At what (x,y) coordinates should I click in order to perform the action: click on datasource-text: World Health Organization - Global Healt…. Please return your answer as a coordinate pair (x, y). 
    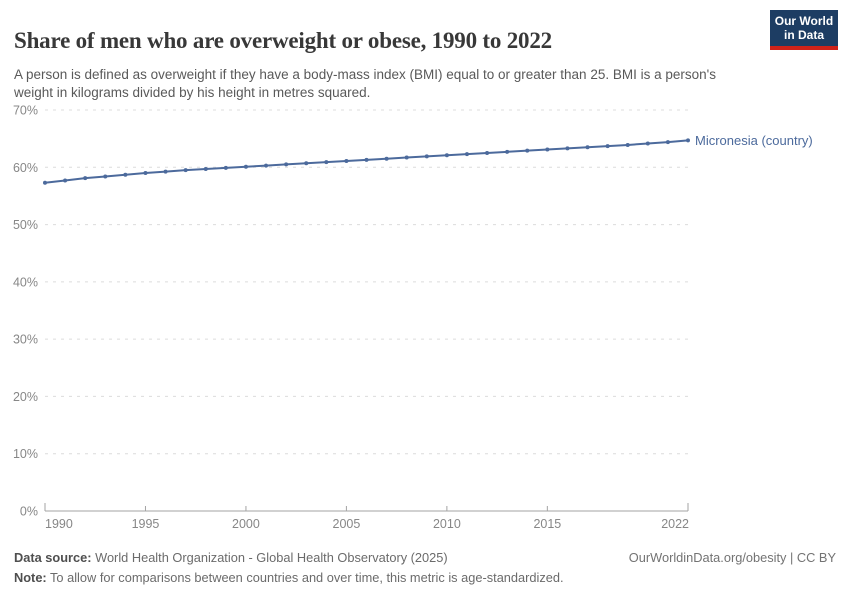
    Looking at the image, I should click on (271, 557).